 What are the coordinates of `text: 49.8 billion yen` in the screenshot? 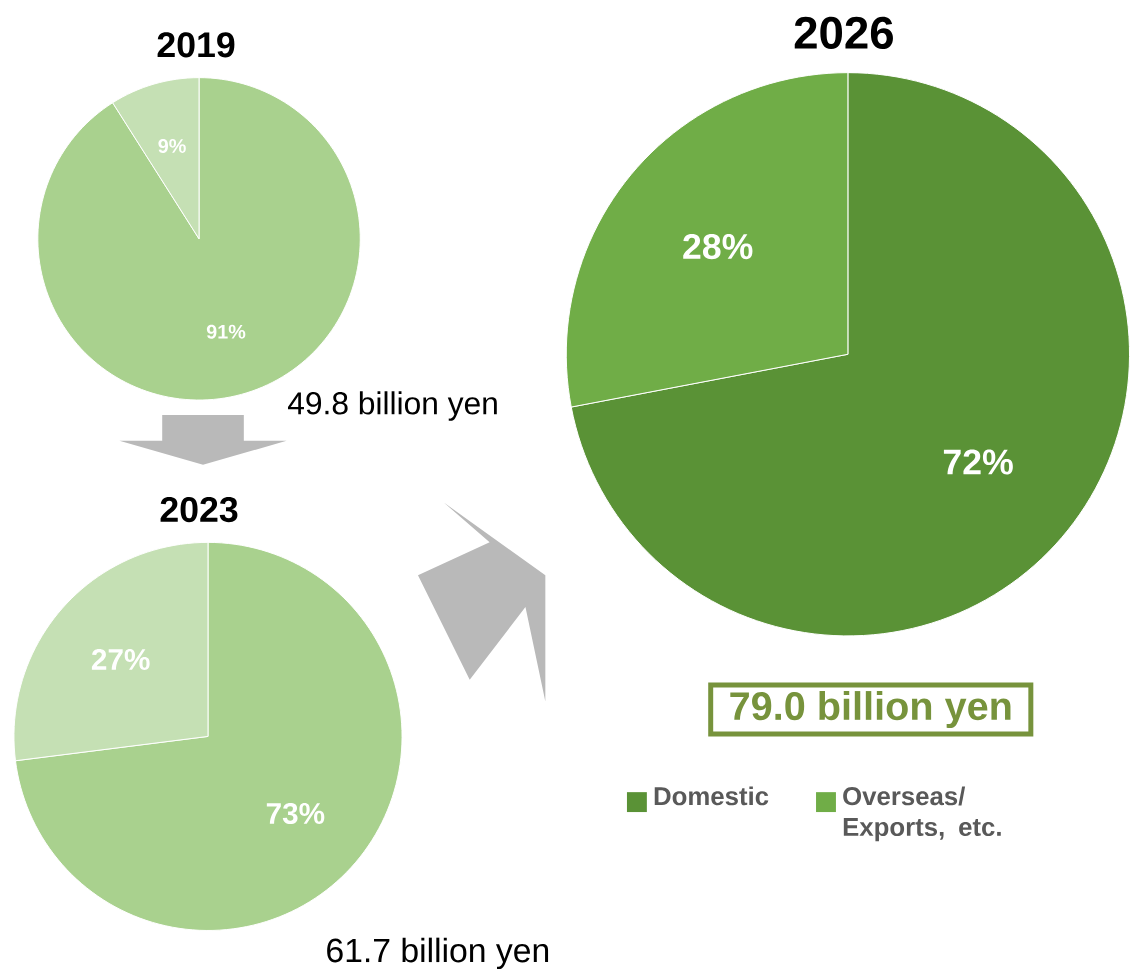 It's located at (392, 406).